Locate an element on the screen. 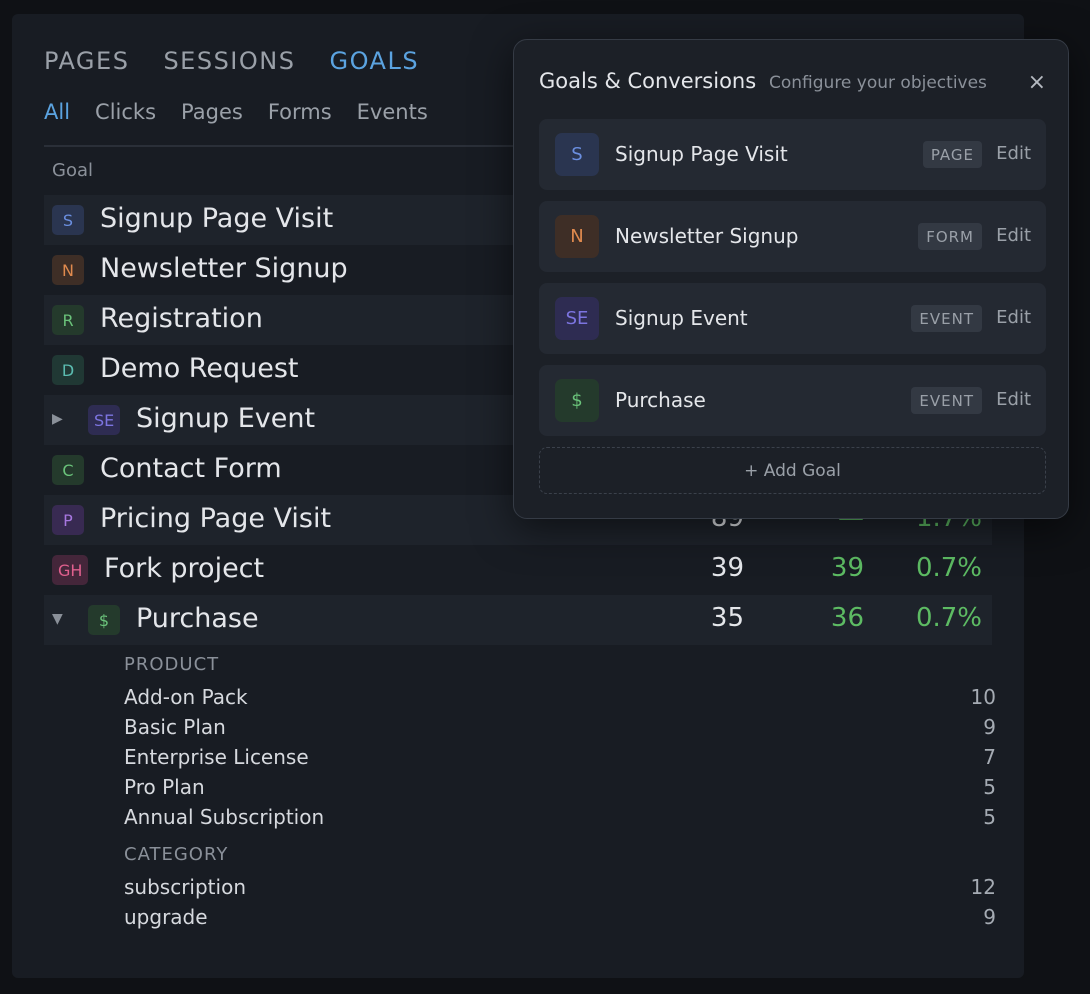 This screenshot has height=994, width=1090. goal-name: Pricing Page Visit is located at coordinates (216, 518).